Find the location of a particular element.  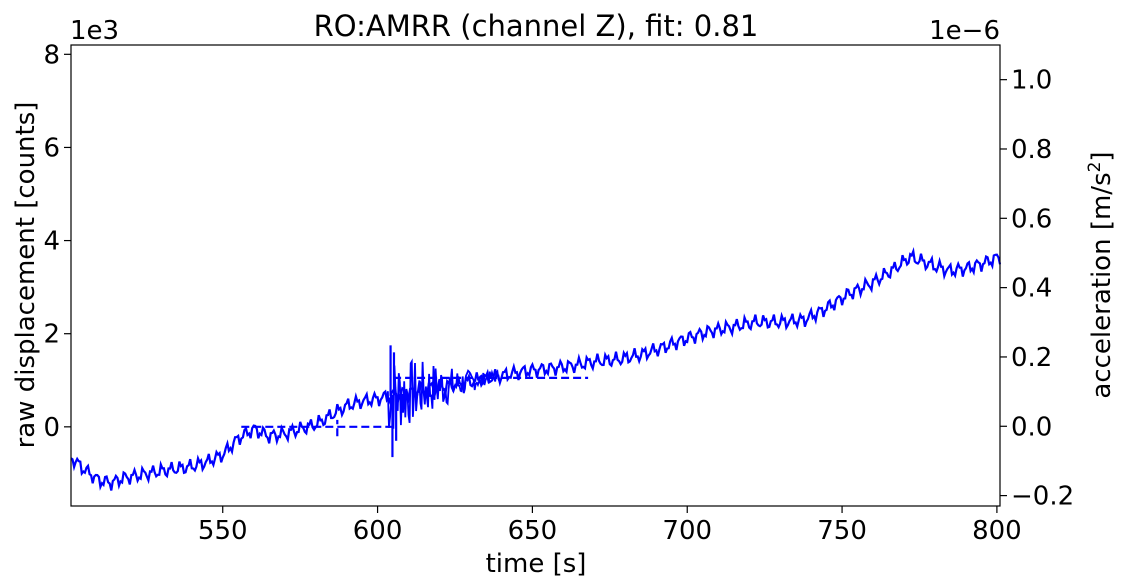

y-left-tick-label: 4 is located at coordinates (51, 242).